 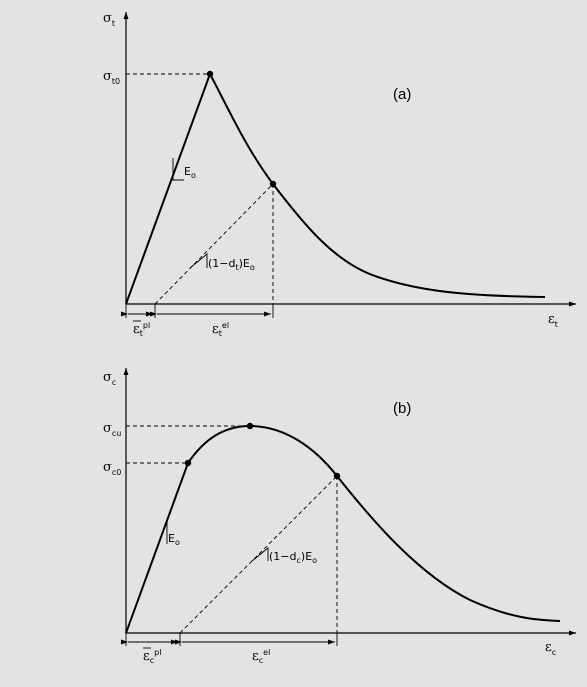 What do you see at coordinates (188, 463) in the screenshot?
I see `yield-point` at bounding box center [188, 463].